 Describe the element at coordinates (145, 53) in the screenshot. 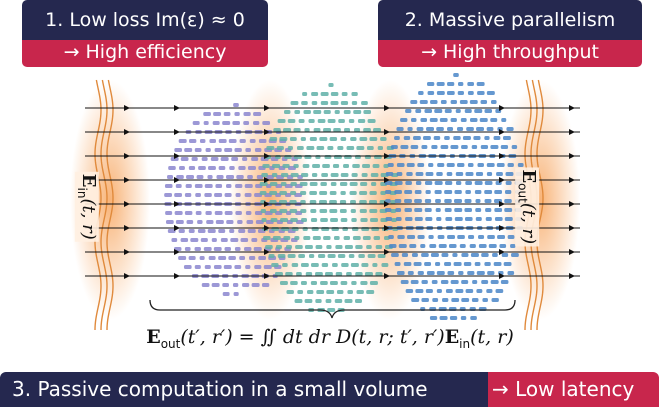

I see `high-efficiency-label: → High efficiency` at that location.